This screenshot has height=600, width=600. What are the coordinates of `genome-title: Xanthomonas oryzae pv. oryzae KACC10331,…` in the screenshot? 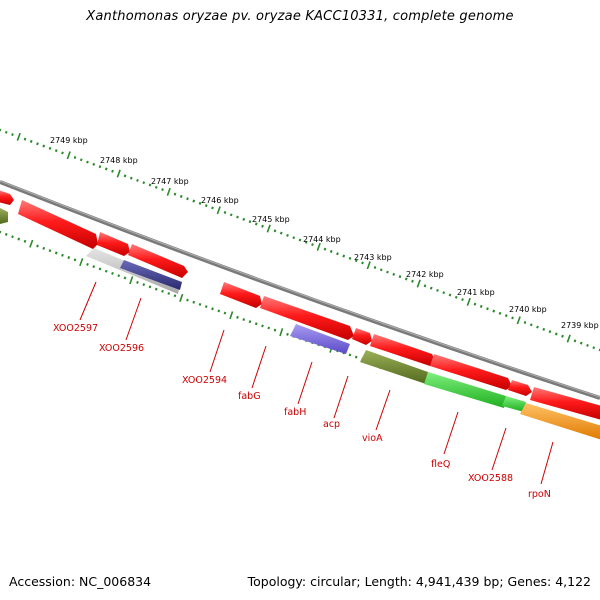 It's located at (300, 16).